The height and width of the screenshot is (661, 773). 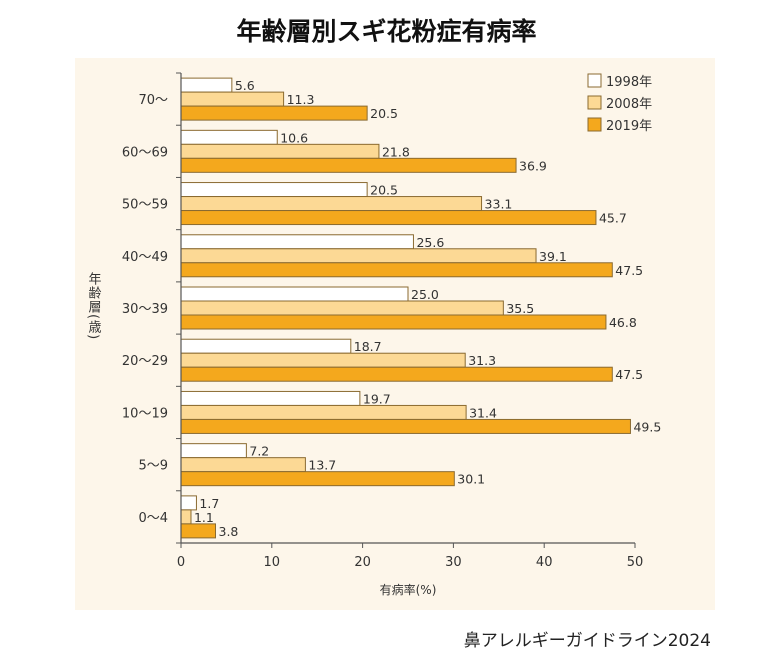 I want to click on category-label: 20〜29, so click(x=145, y=361).